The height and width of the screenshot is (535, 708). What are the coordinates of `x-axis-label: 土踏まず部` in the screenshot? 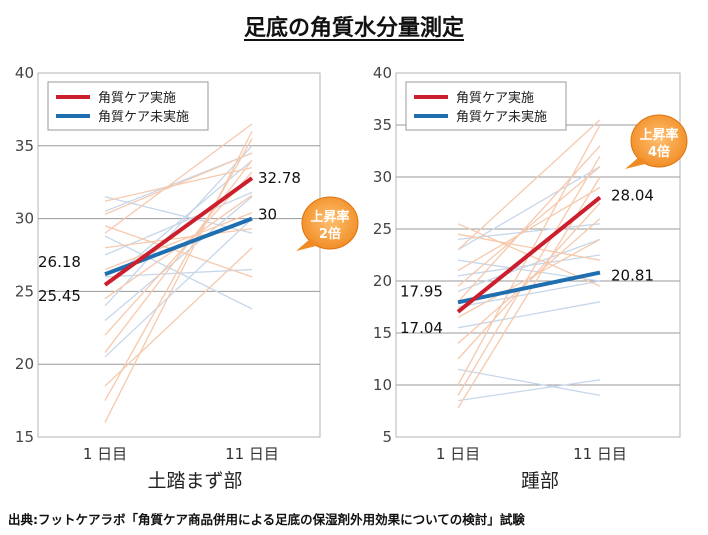 It's located at (194, 481).